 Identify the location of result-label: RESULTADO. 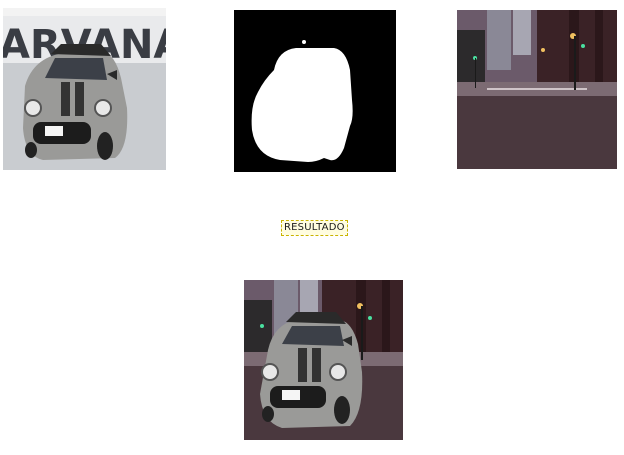
(314, 228).